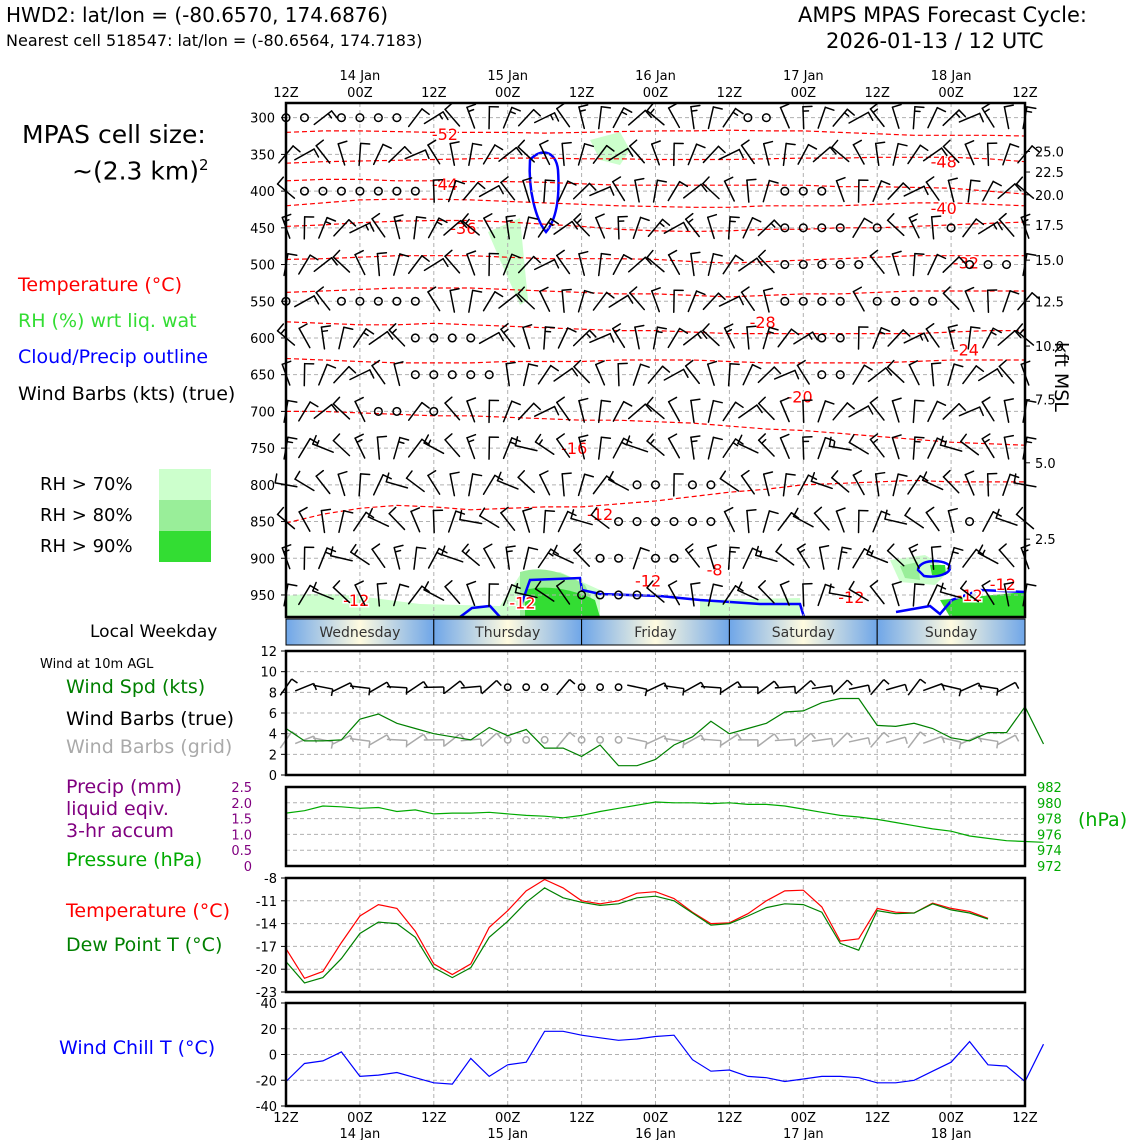 Image resolution: width=1140 pixels, height=1140 pixels. Describe the element at coordinates (266, 1081) in the screenshot. I see `chill-y-tick--20: -20` at that location.